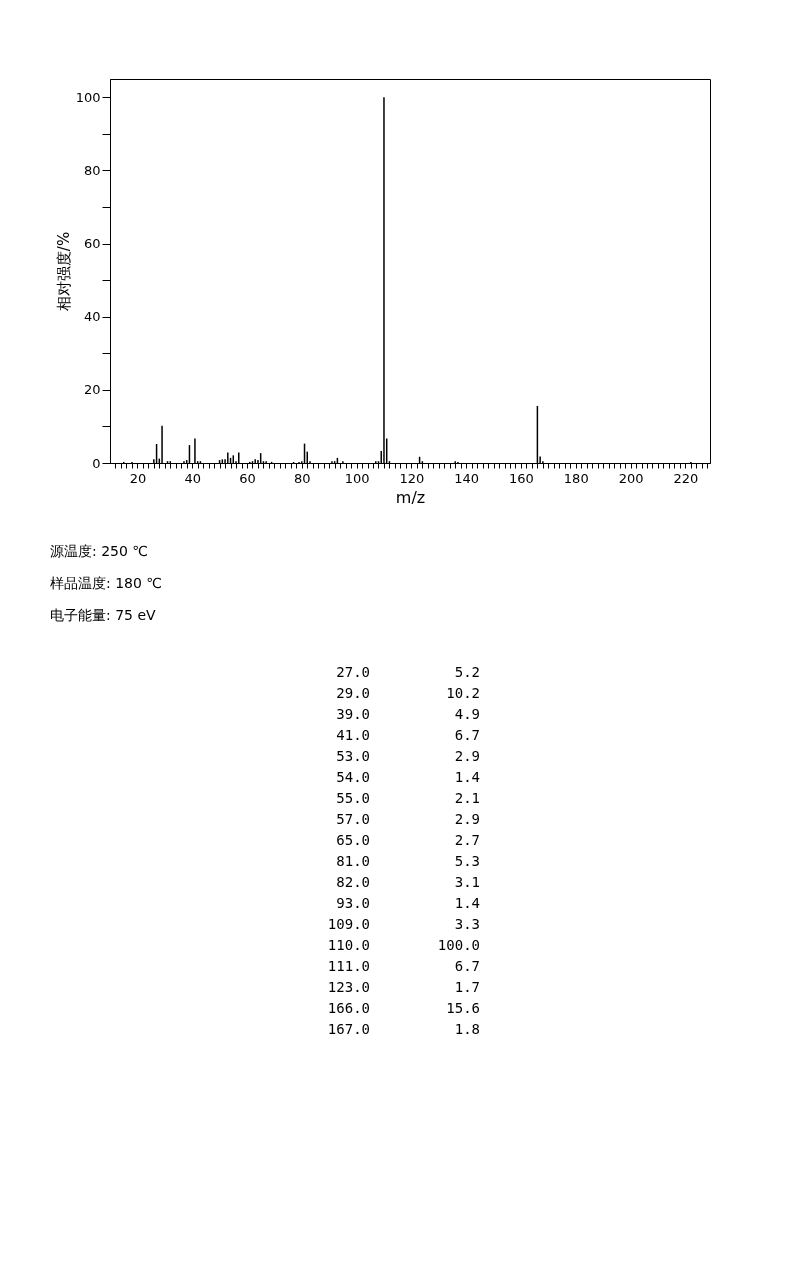 The width and height of the screenshot is (794, 1276). Describe the element at coordinates (348, 965) in the screenshot. I see `text: 111.0` at that location.